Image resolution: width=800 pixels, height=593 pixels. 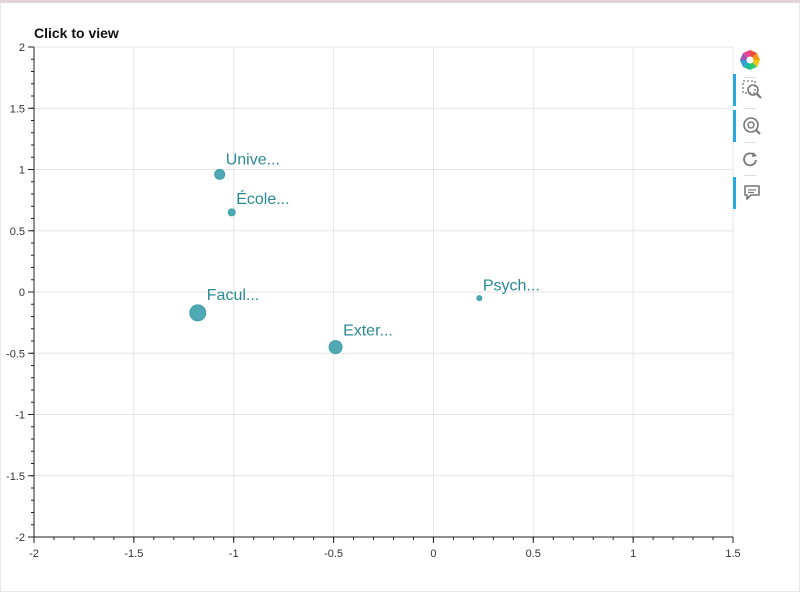 What do you see at coordinates (20, 538) in the screenshot?
I see `y-tick-label: -2` at bounding box center [20, 538].